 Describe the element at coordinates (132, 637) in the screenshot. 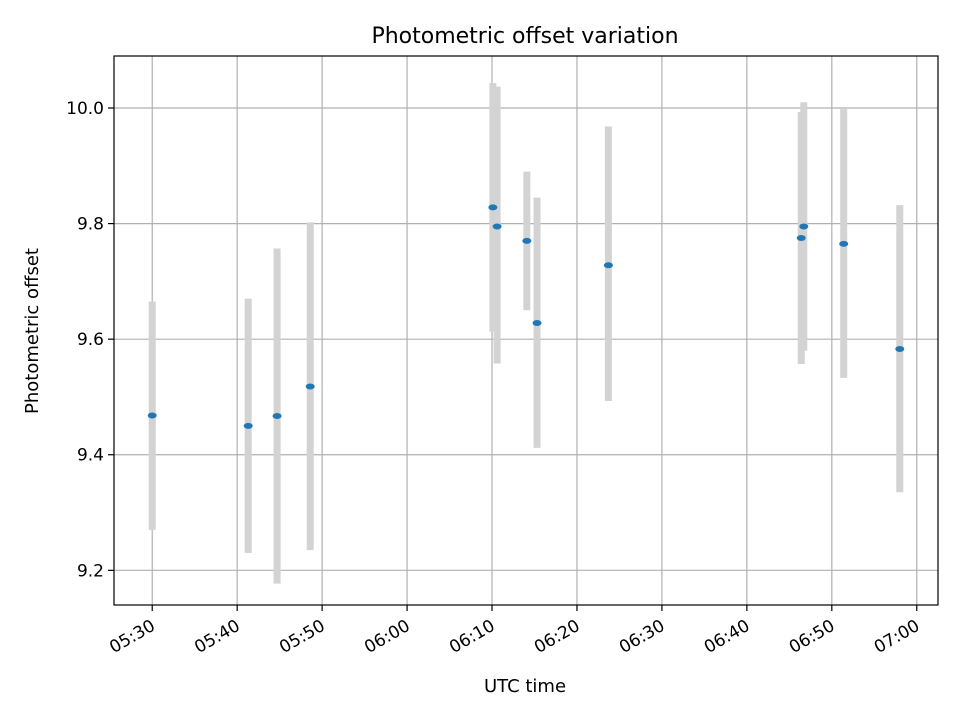

I see `x-tick-label: 05:30` at that location.